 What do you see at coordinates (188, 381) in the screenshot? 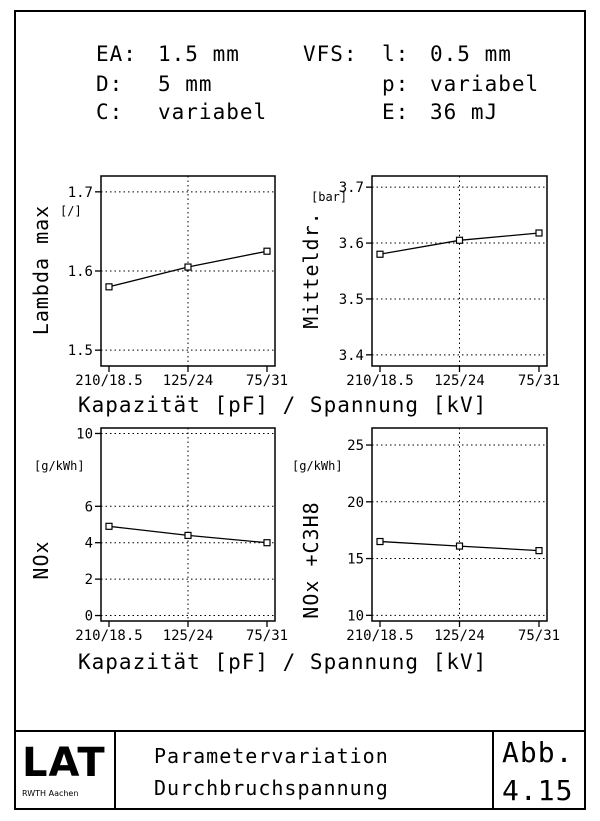
I see `chart1-xtick-label: 125/24` at bounding box center [188, 381].